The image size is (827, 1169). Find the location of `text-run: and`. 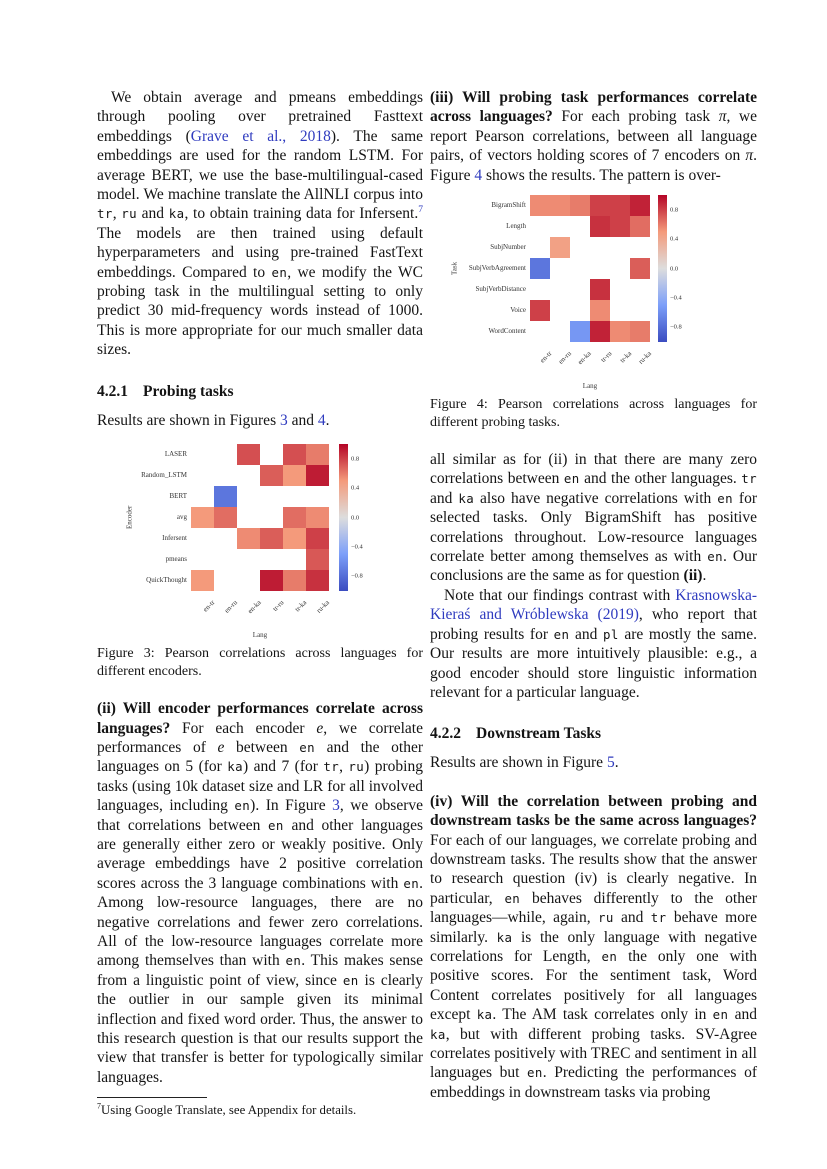

text-run: and is located at coordinates (586, 634).